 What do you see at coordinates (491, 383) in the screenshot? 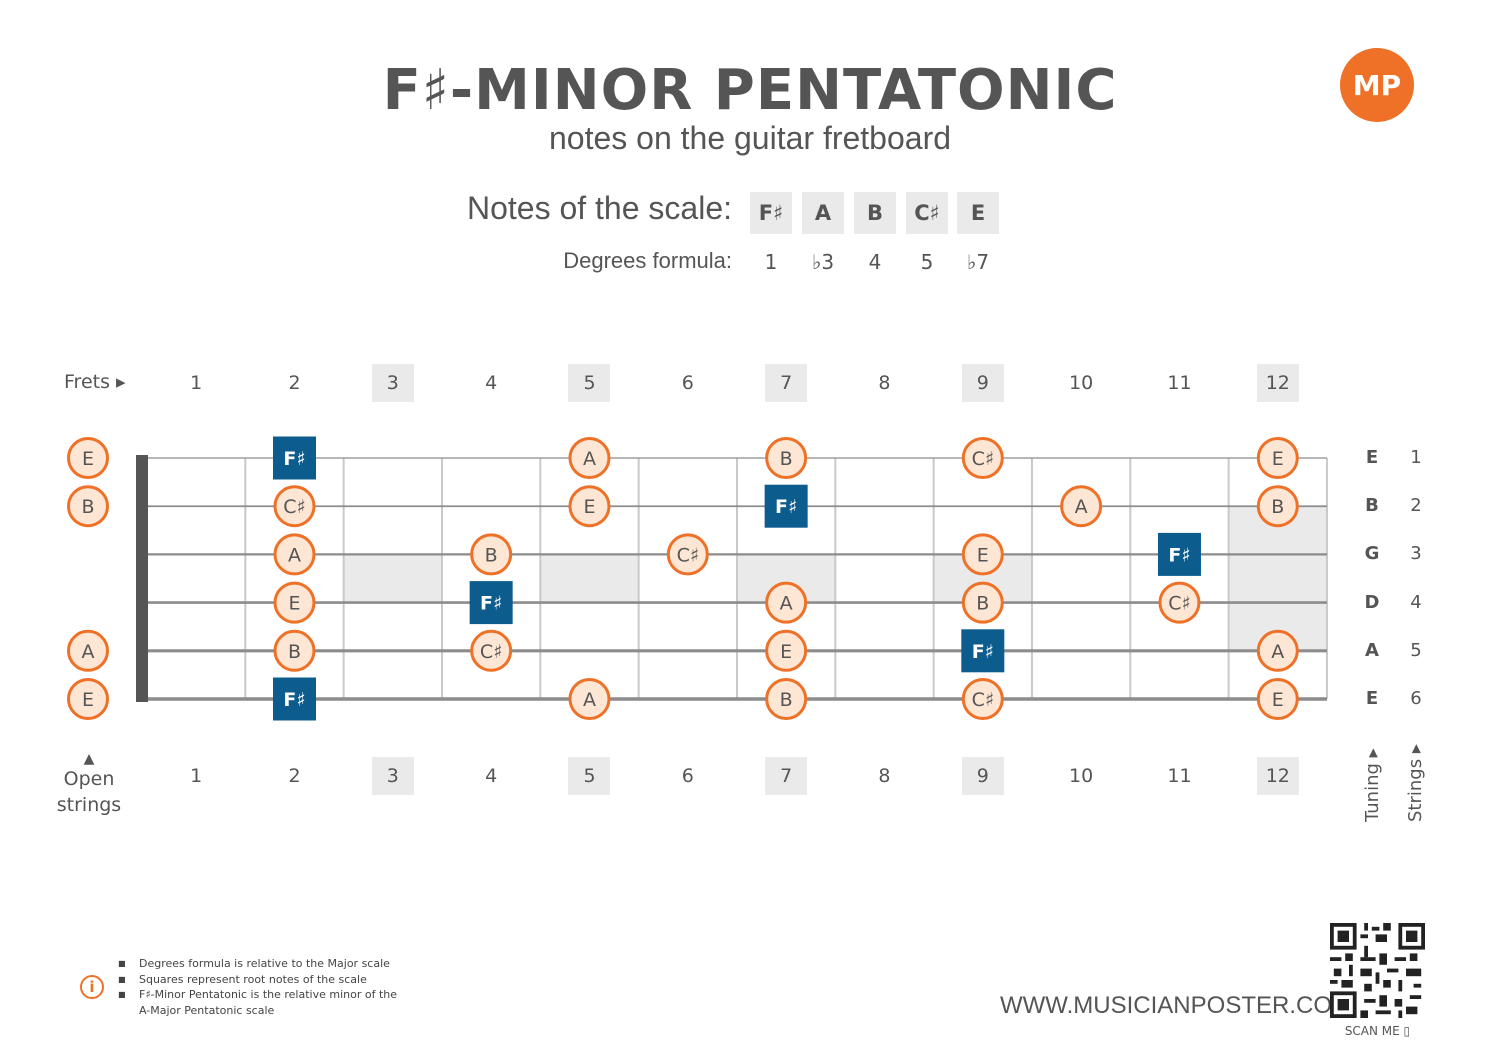
I see `fret-number: 4` at bounding box center [491, 383].